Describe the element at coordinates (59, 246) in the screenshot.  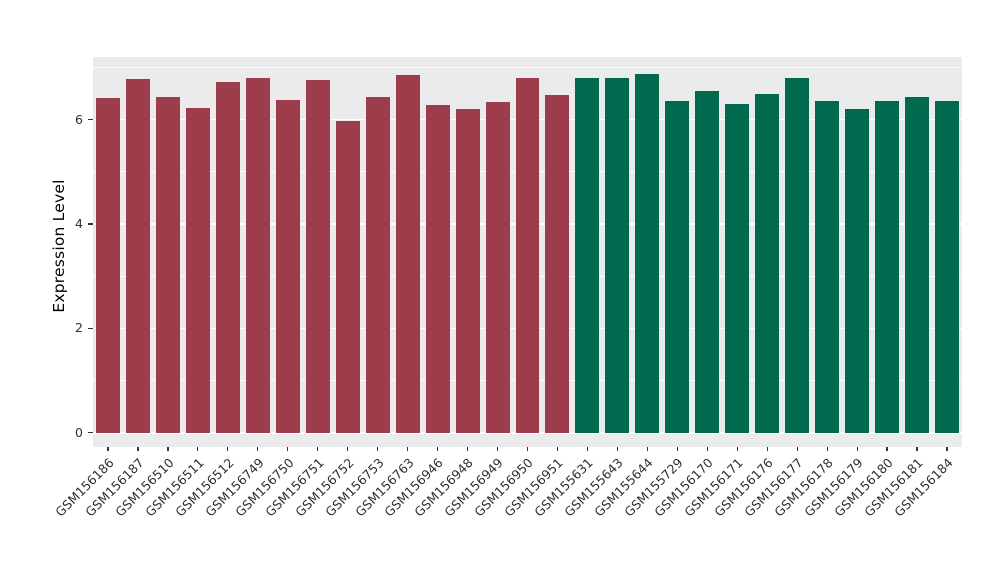
I see `y-axis-title: Expression Level` at that location.